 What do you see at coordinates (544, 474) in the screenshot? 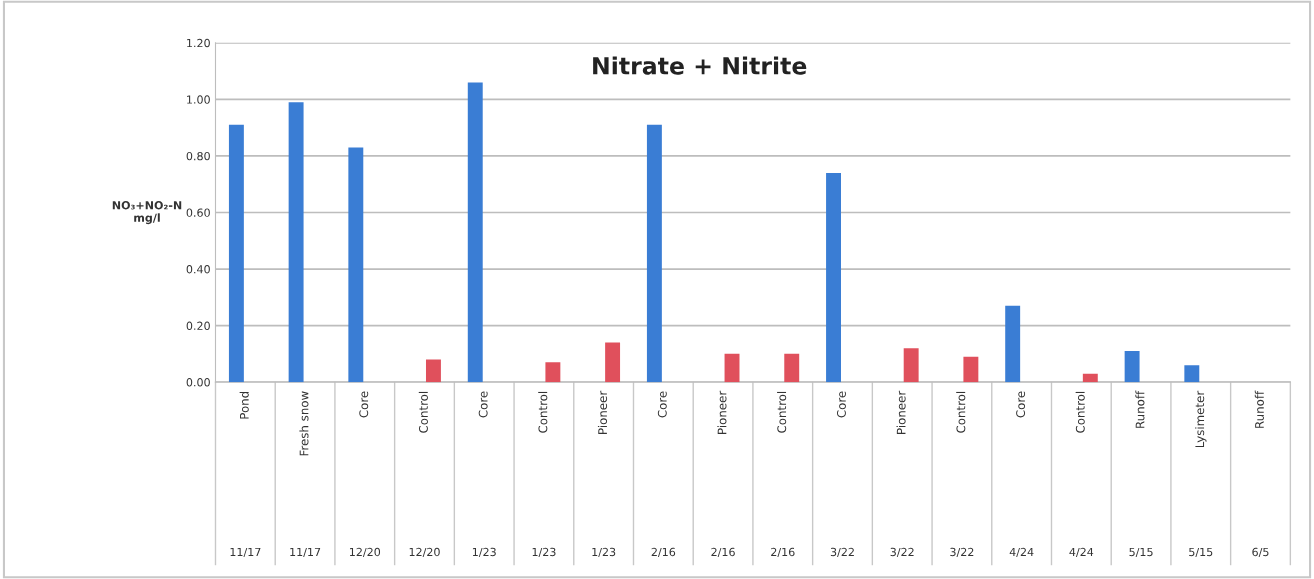
I see `category-label: Control 1/23` at bounding box center [544, 474].